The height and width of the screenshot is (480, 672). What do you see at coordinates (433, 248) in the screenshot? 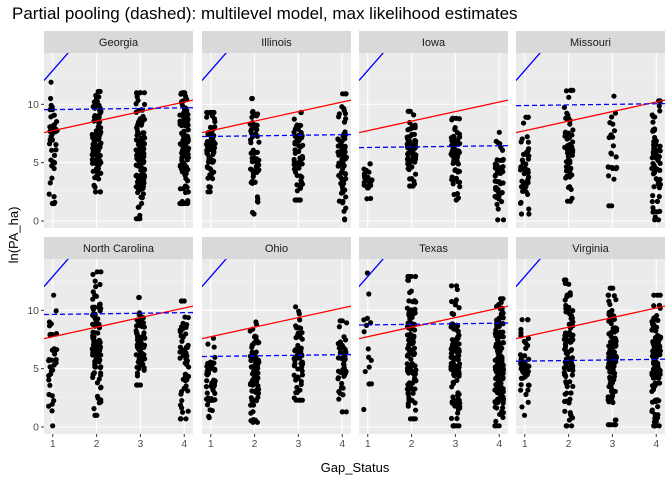
I see `facet-strip-texas` at bounding box center [433, 248].